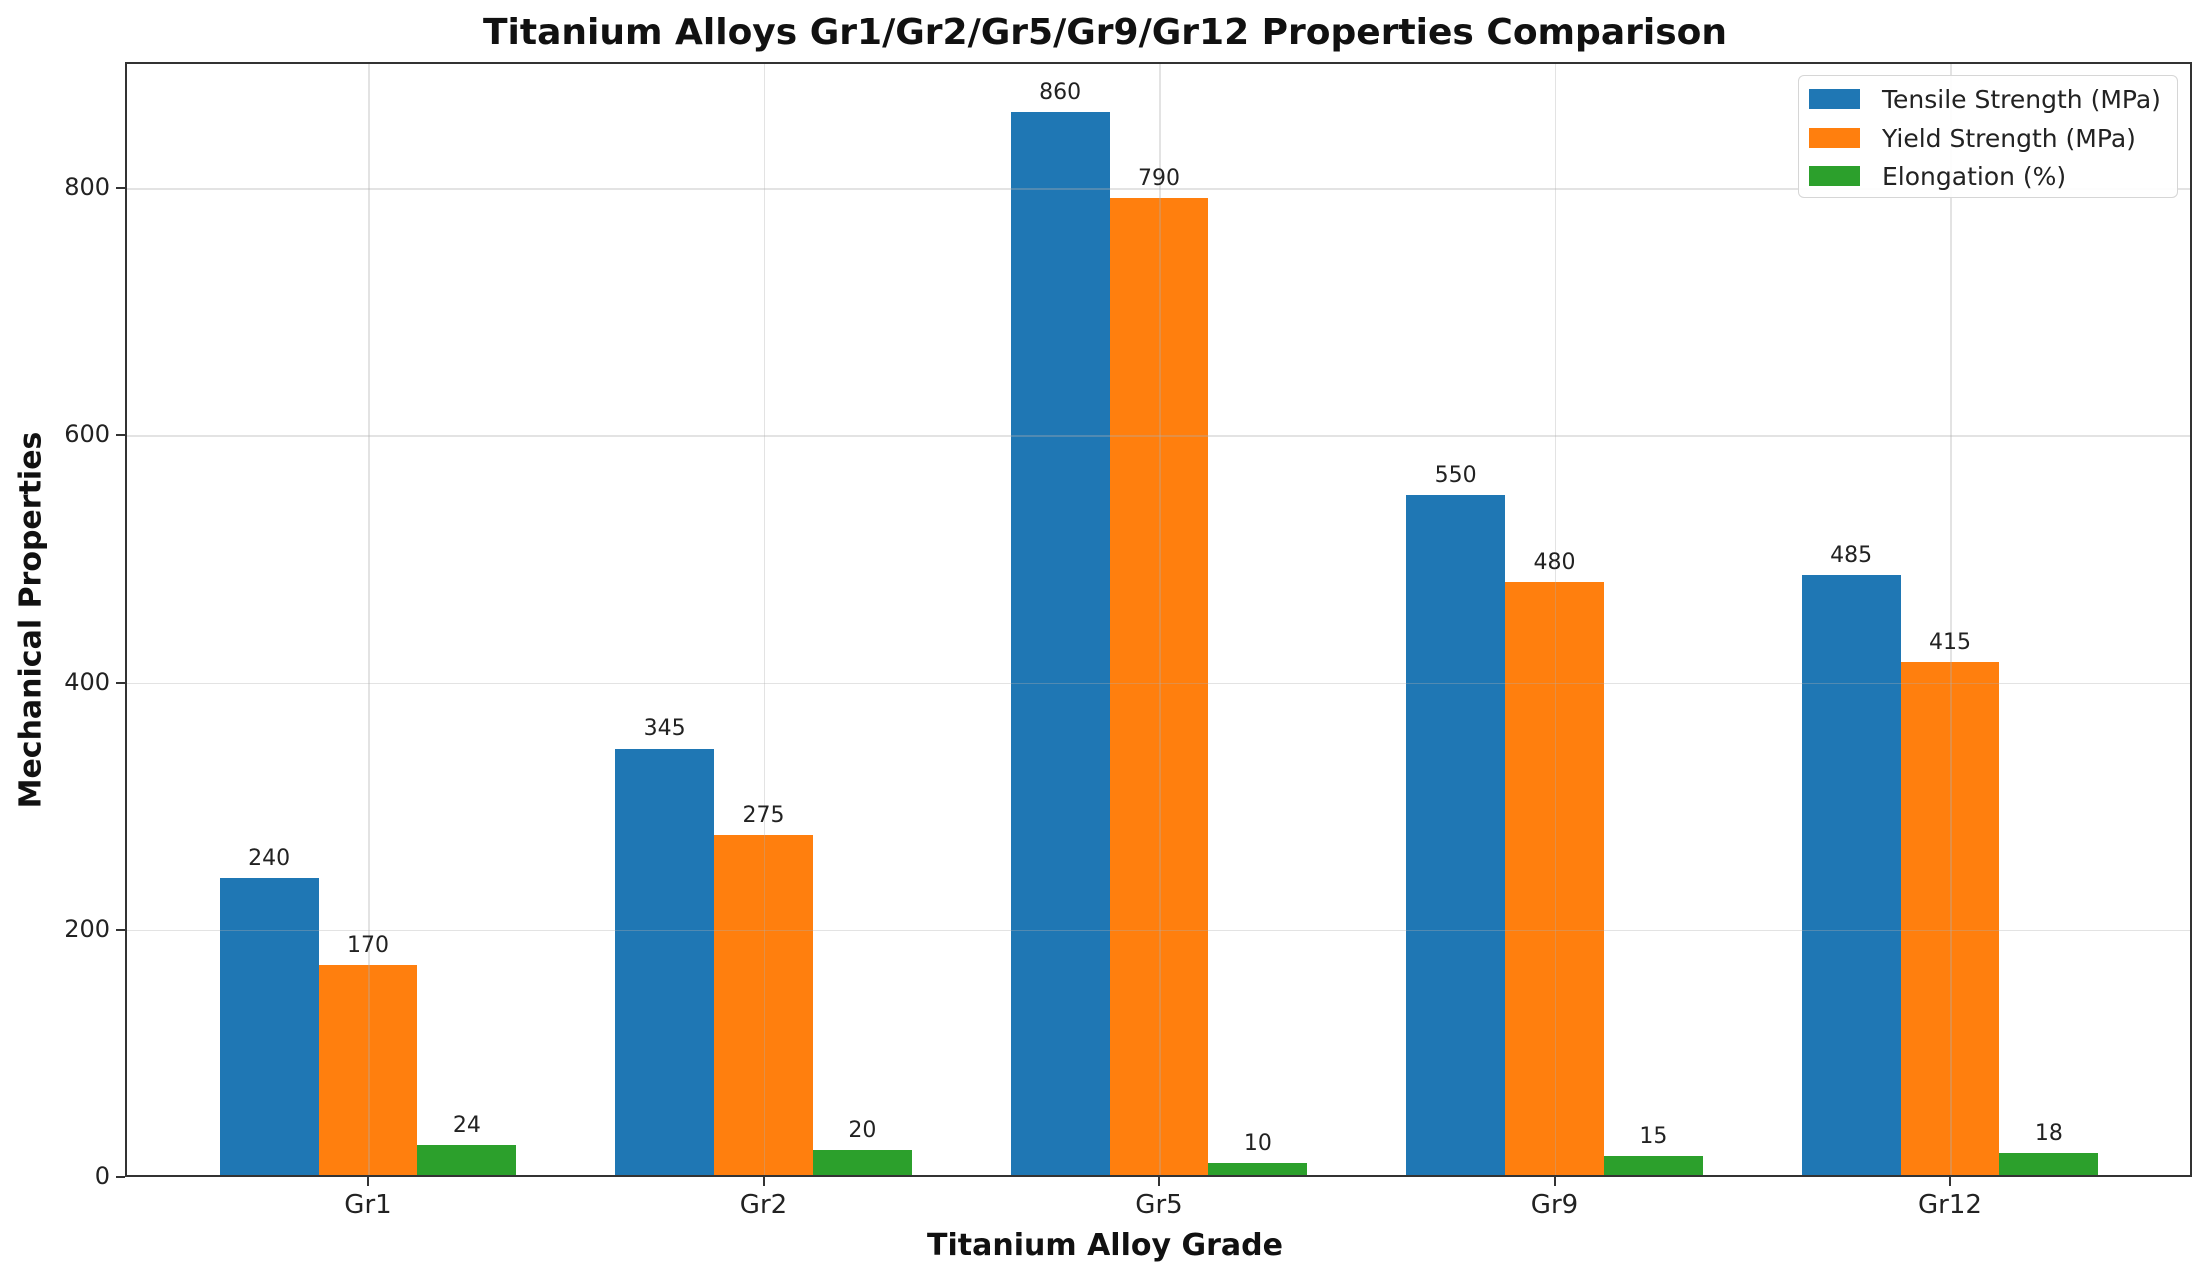 The image size is (2210, 1280). I want to click on data-label: 10, so click(1257, 1143).